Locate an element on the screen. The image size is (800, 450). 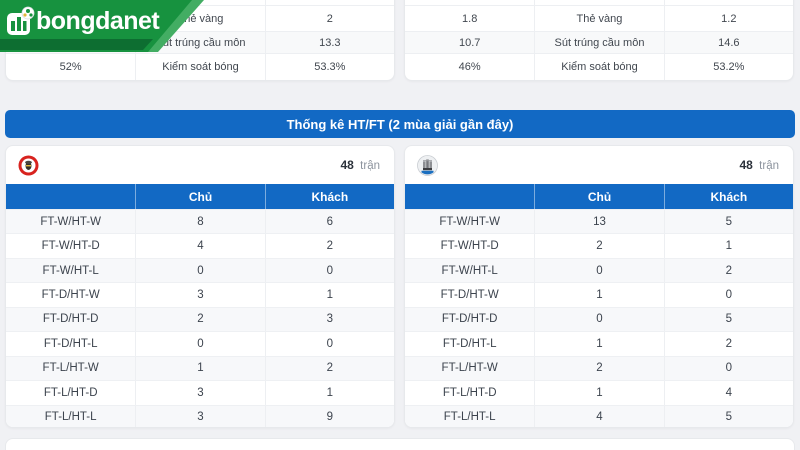
table-row: FT-D/HT-W 1 0 is located at coordinates (599, 294).